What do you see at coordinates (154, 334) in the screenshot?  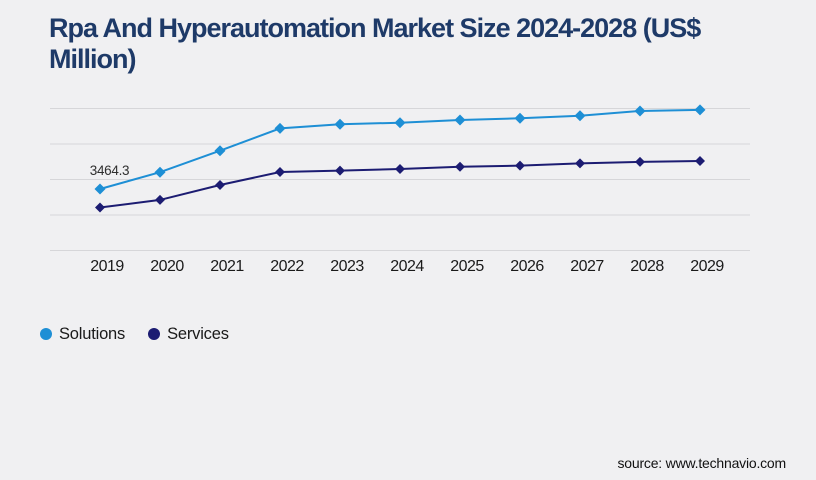 I see `services-legend-dot-icon` at bounding box center [154, 334].